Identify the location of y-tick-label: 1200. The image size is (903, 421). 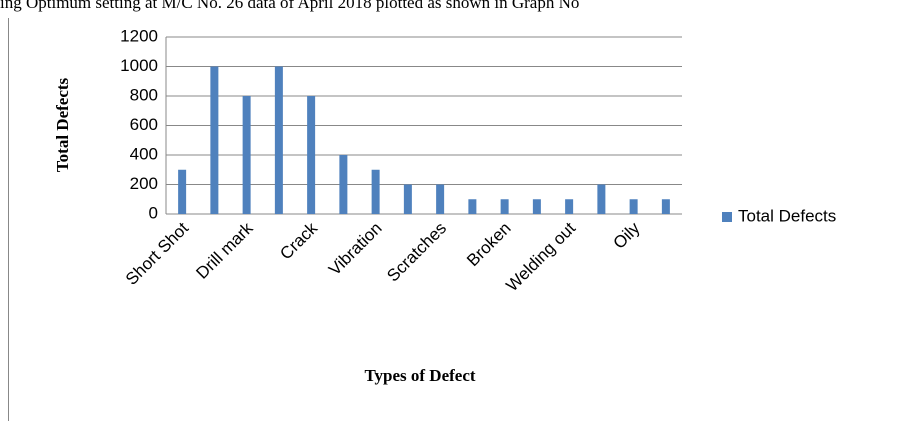
(139, 35).